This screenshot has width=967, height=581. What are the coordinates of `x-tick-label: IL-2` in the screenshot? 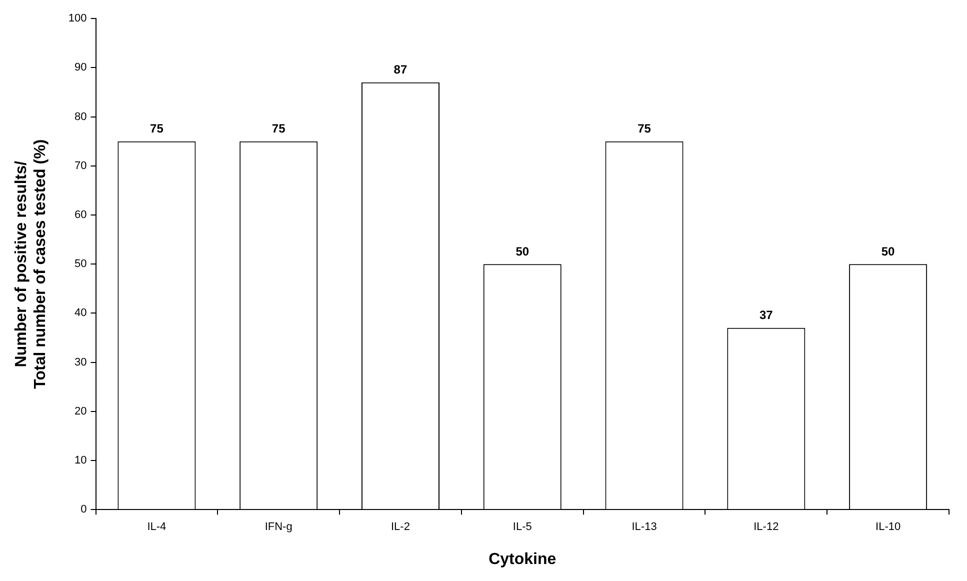 It's located at (400, 527).